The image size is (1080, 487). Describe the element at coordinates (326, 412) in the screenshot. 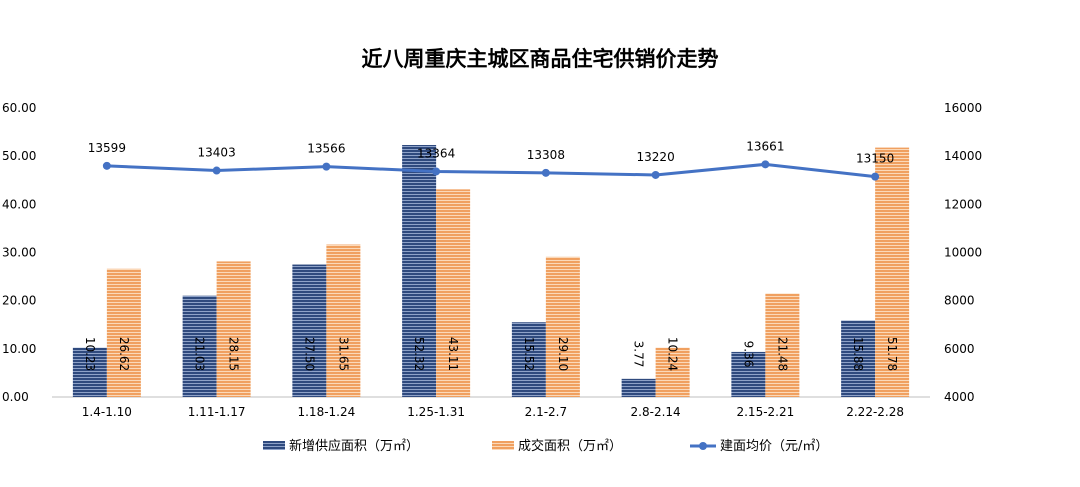

I see `category-label: 1.18-1.24` at that location.